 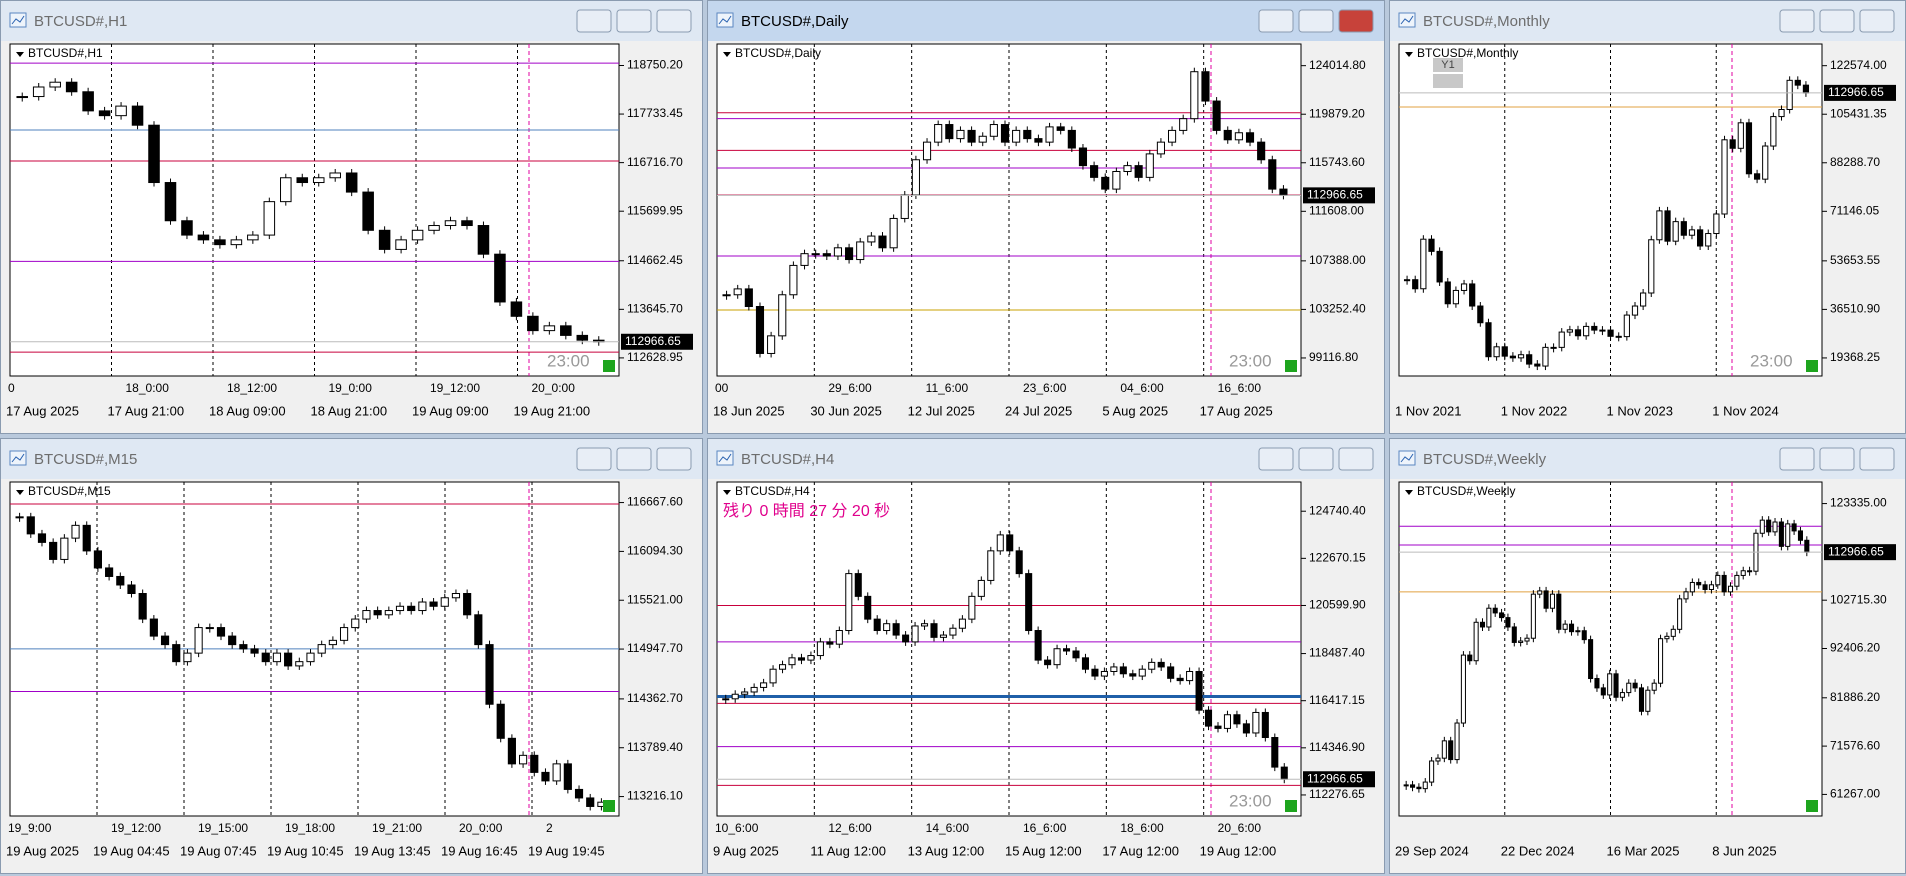 I want to click on bid-label-box, so click(x=1339, y=779).